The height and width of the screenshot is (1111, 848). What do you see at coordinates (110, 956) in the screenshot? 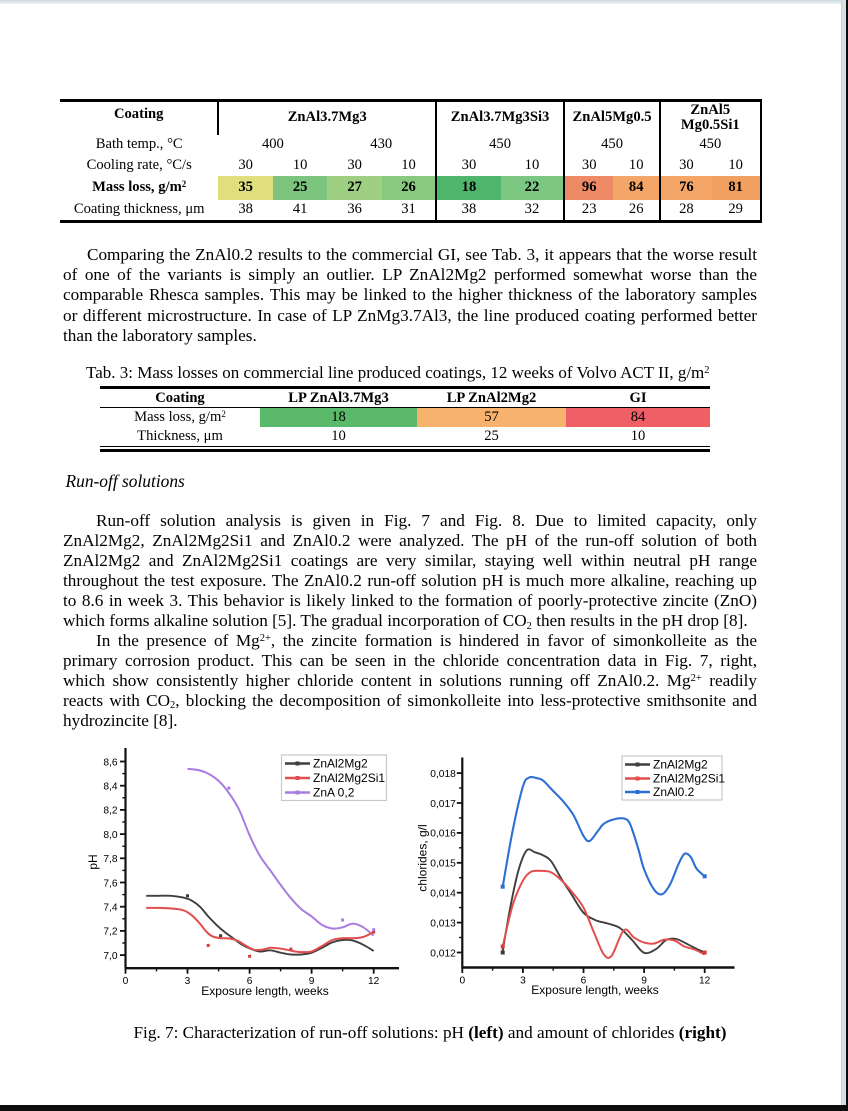
I see `svg-text: 7,0` at bounding box center [110, 956].